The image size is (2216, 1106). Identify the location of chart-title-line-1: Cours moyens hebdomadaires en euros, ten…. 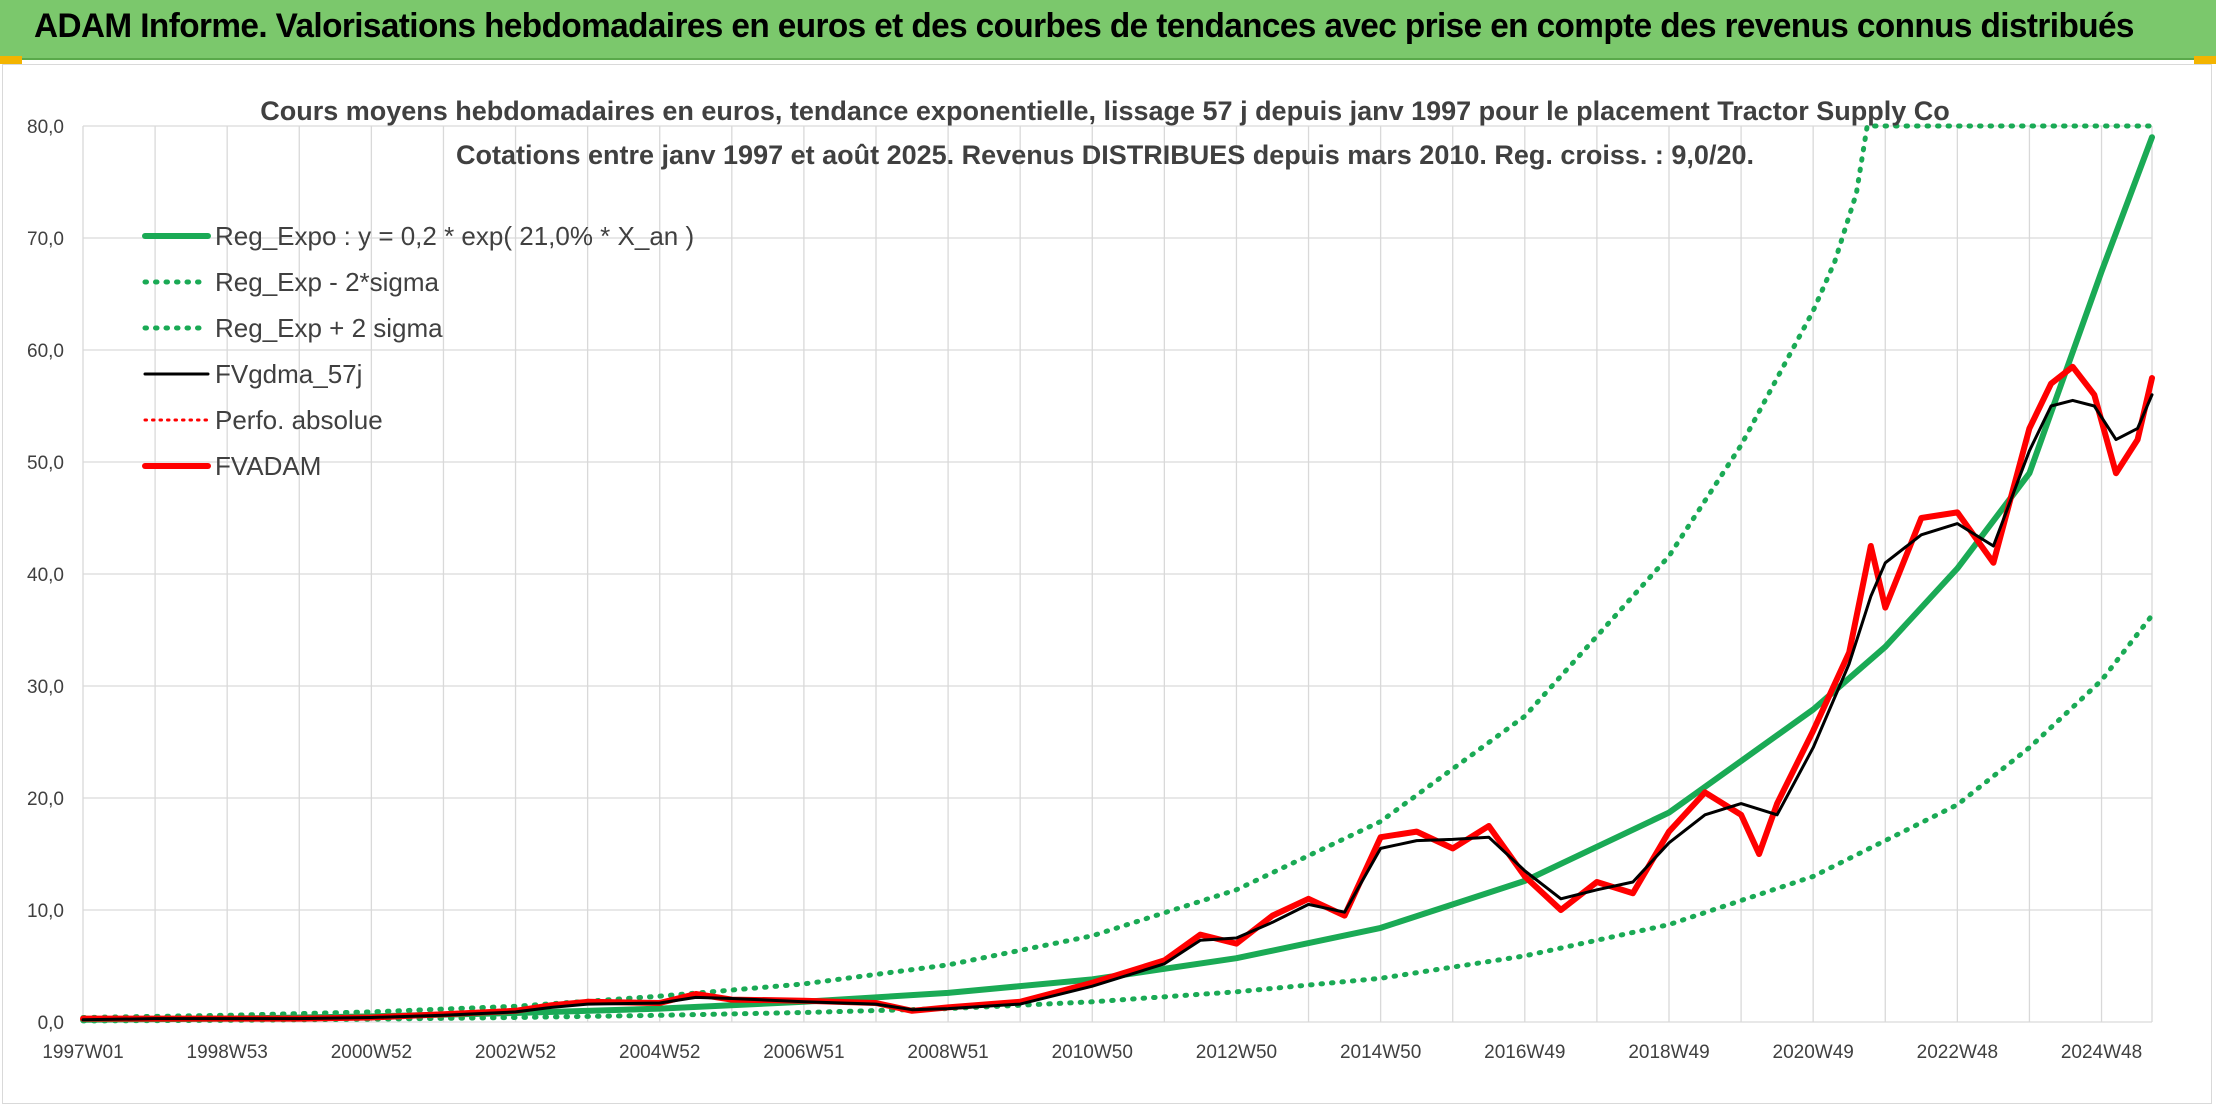
(1105, 111).